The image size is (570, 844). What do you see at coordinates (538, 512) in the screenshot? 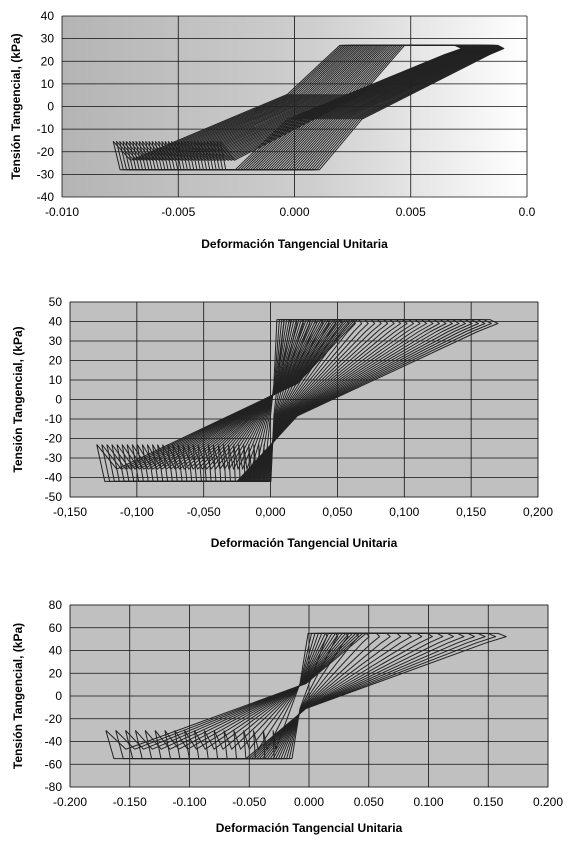
I see `x-tick-label: 0,200` at bounding box center [538, 512].